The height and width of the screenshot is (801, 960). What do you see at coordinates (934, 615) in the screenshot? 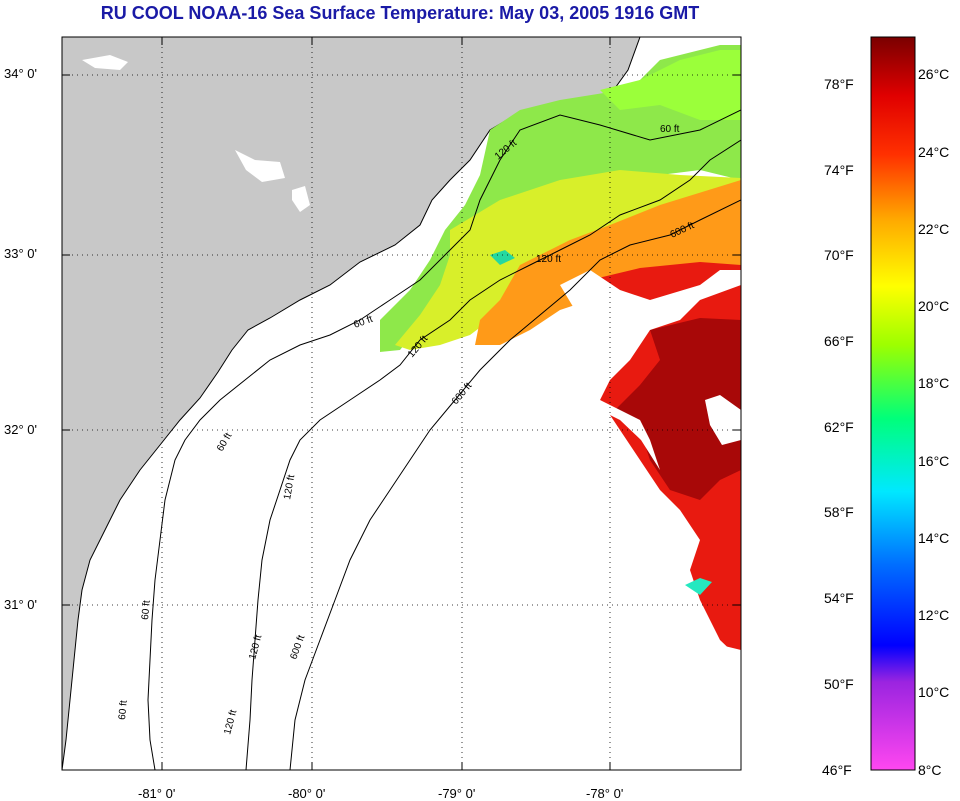
I see `colorbar-c-label: 12°C` at bounding box center [934, 615].